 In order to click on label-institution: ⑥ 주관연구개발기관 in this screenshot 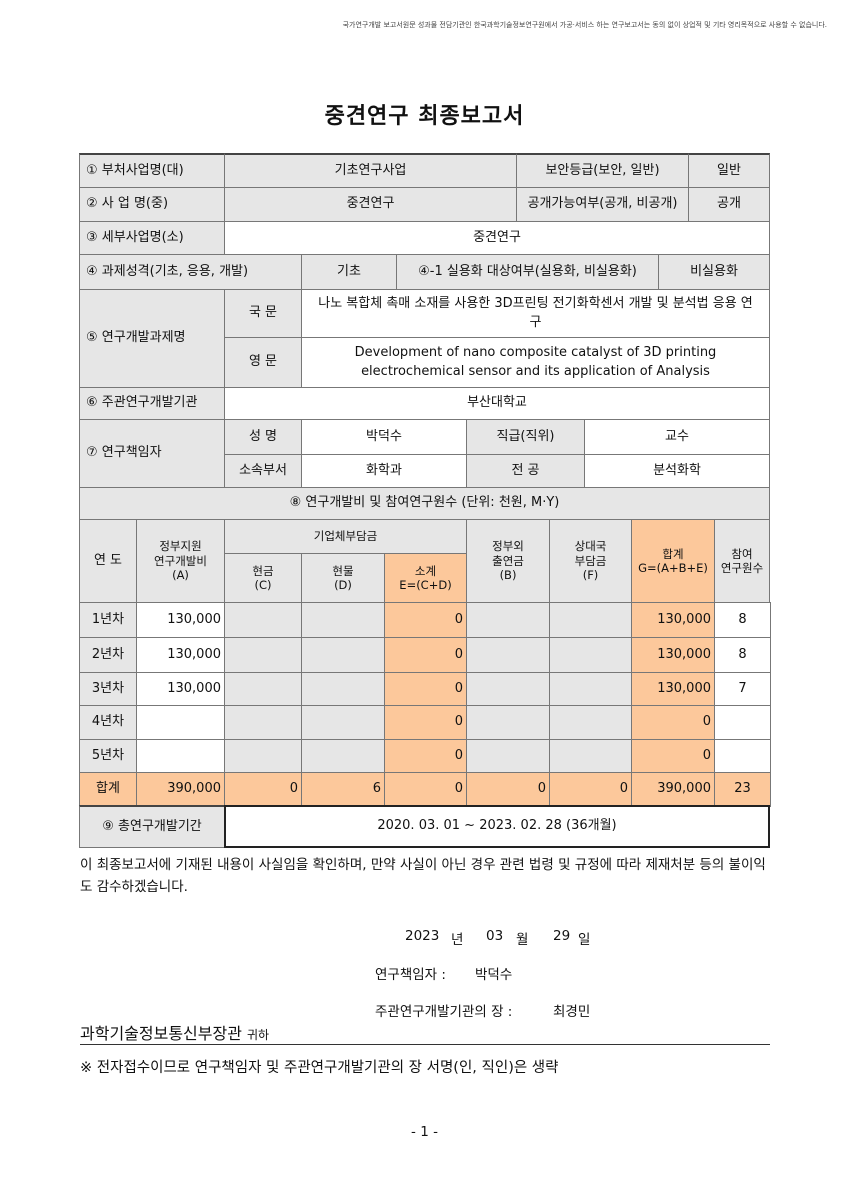, I will do `click(152, 403)`.